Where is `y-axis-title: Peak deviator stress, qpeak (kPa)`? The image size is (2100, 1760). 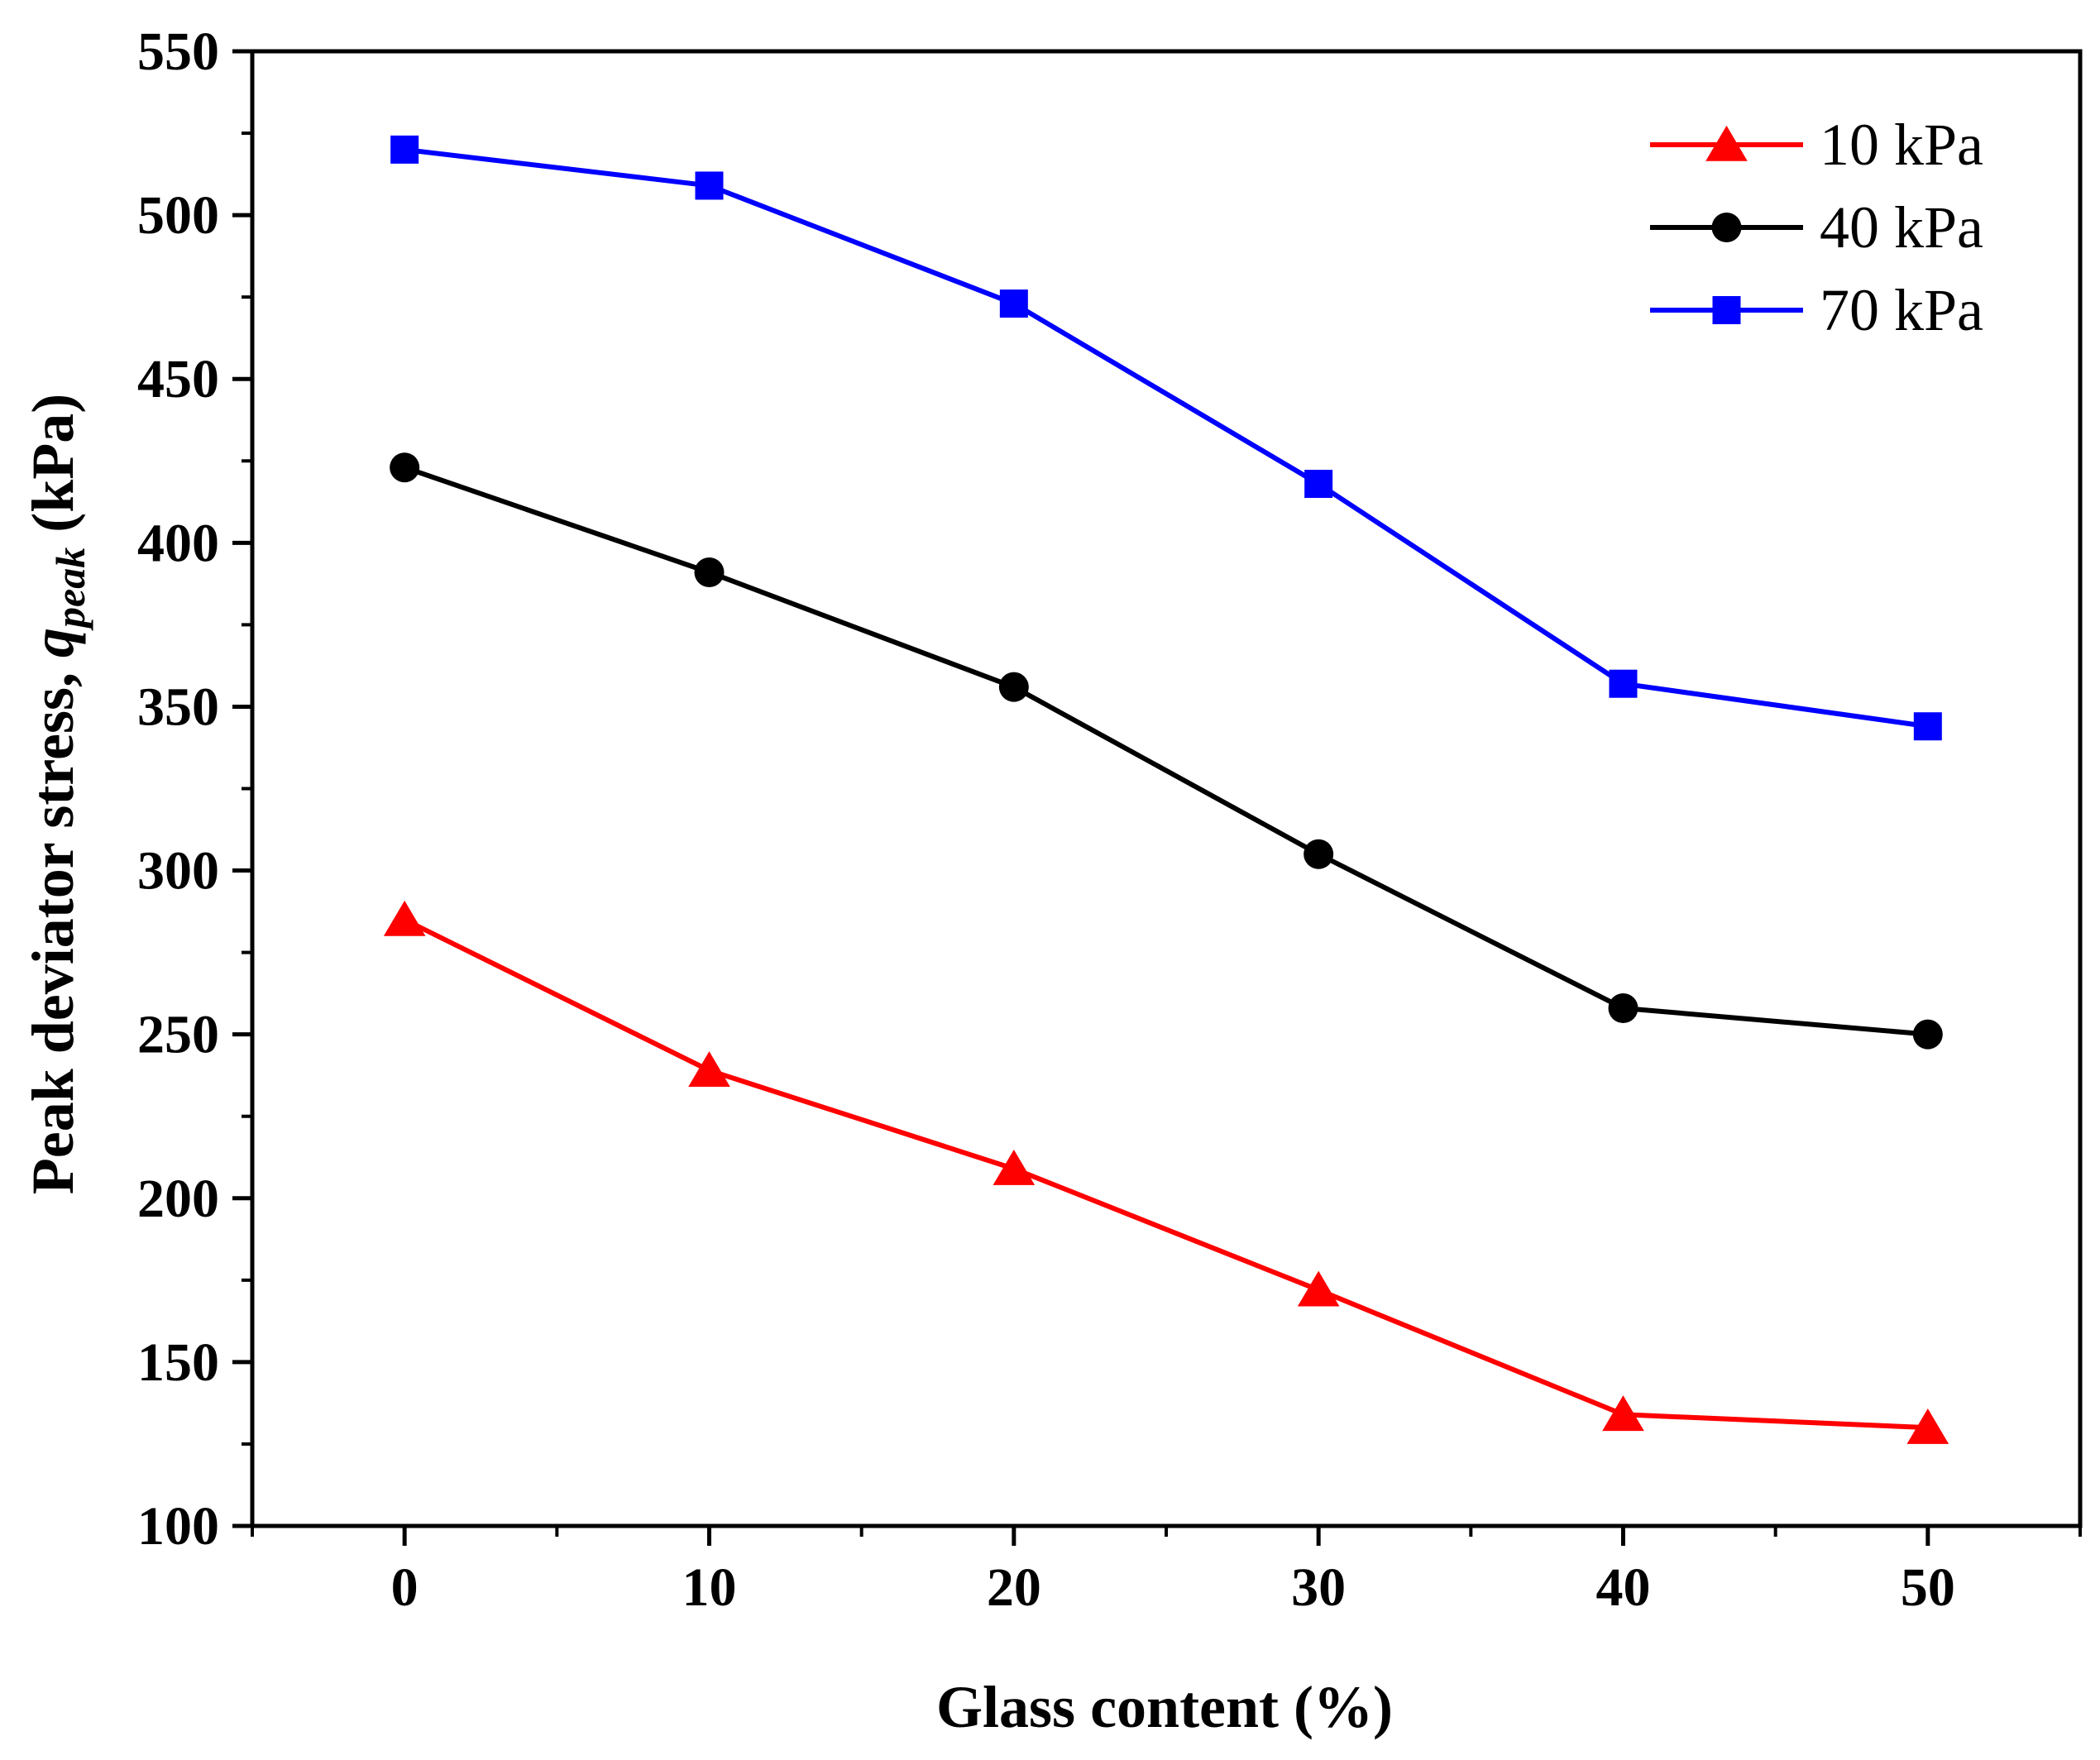 y-axis-title: Peak deviator stress, qpeak (kPa) is located at coordinates (56, 794).